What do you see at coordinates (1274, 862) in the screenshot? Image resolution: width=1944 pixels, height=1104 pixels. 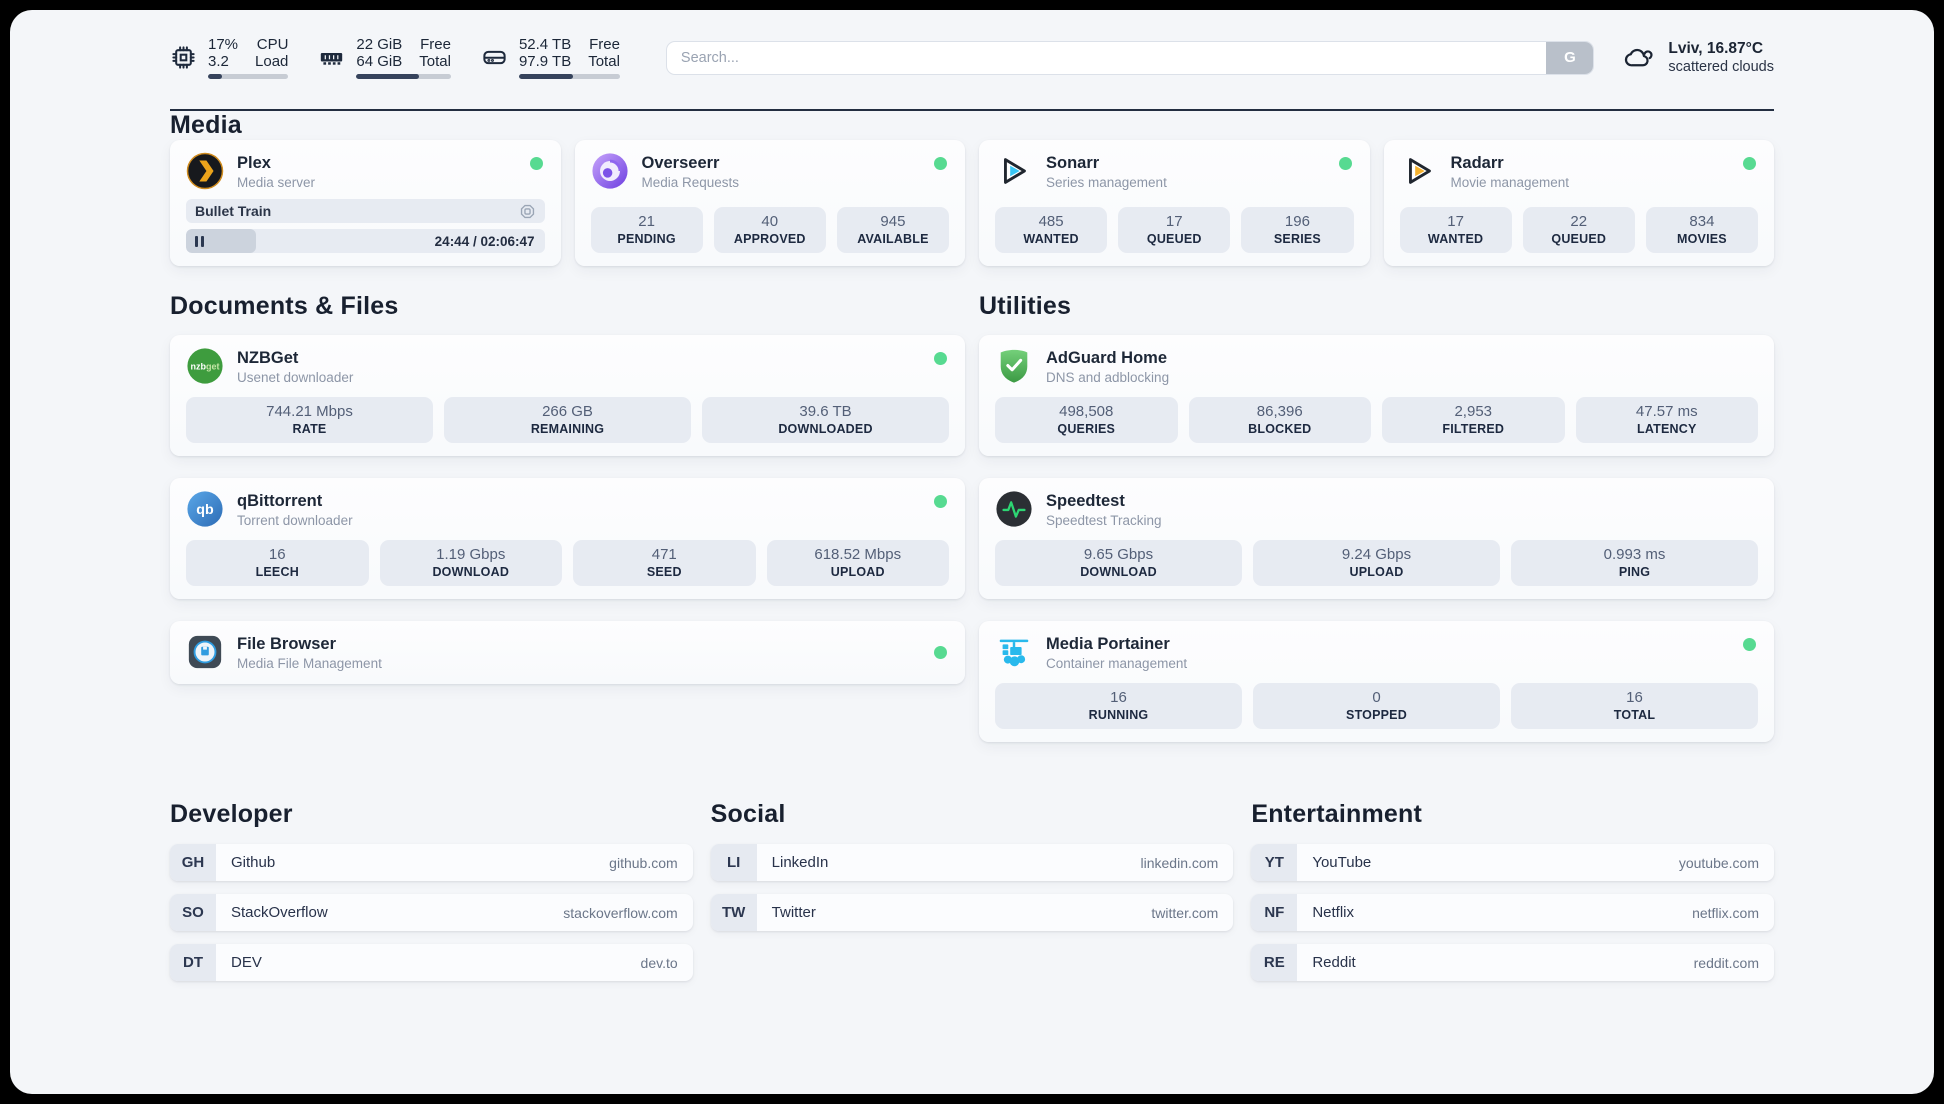 I see `bookmark-abbr: YT` at bounding box center [1274, 862].